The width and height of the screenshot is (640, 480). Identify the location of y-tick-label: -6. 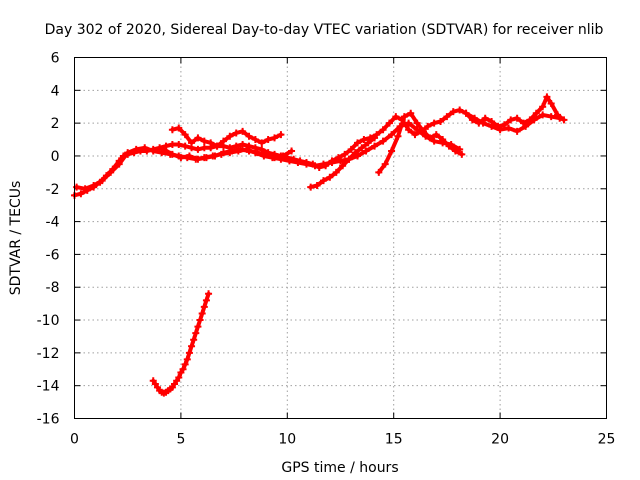
(53, 255).